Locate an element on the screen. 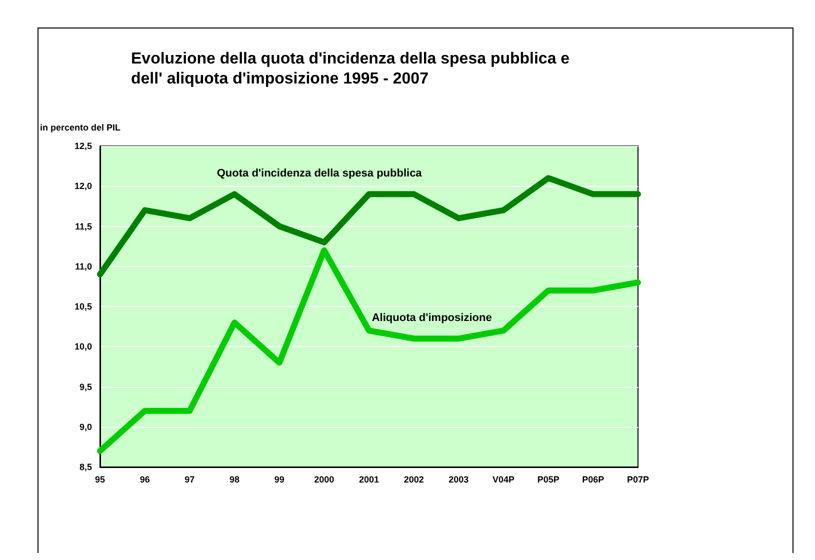 The width and height of the screenshot is (815, 560). y-tick-label: 10,5 is located at coordinates (83, 307).